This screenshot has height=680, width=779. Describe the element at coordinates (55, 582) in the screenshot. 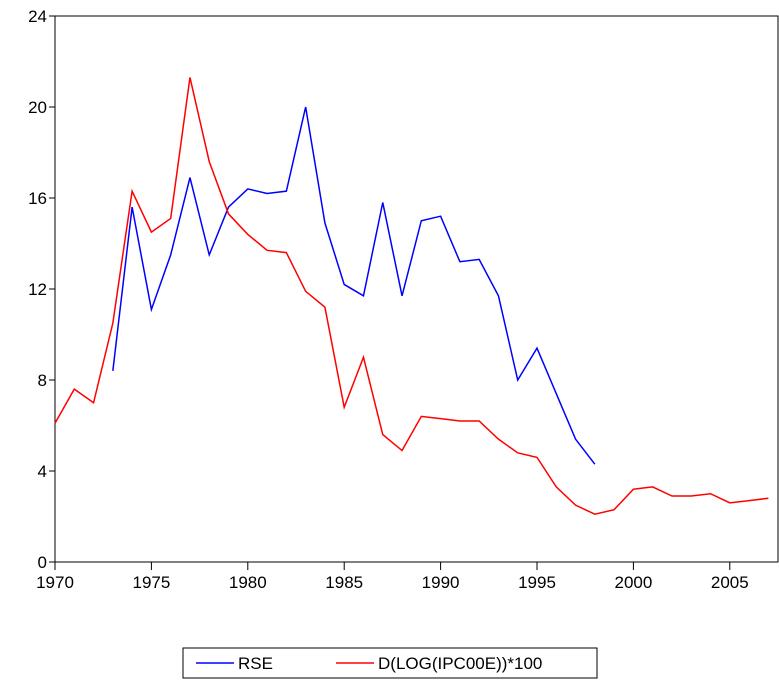

I see `x-tick-label: 1970` at that location.